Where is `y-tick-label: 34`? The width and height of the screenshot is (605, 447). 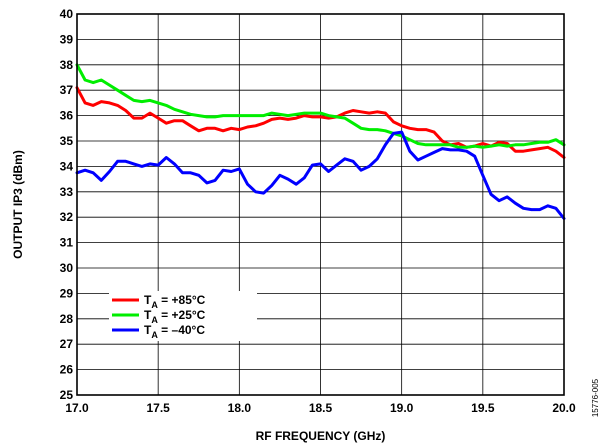
y-tick-label: 34 is located at coordinates (67, 166).